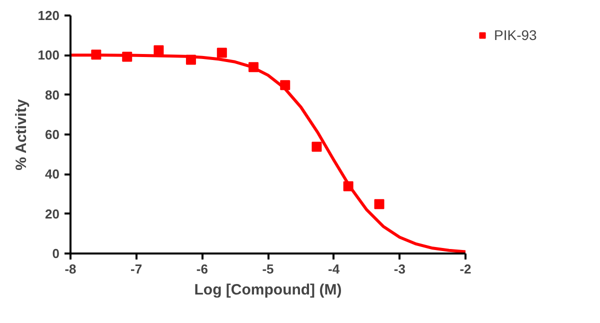 This screenshot has width=600, height=323. What do you see at coordinates (49, 15) in the screenshot?
I see `y-tick-label: 120` at bounding box center [49, 15].